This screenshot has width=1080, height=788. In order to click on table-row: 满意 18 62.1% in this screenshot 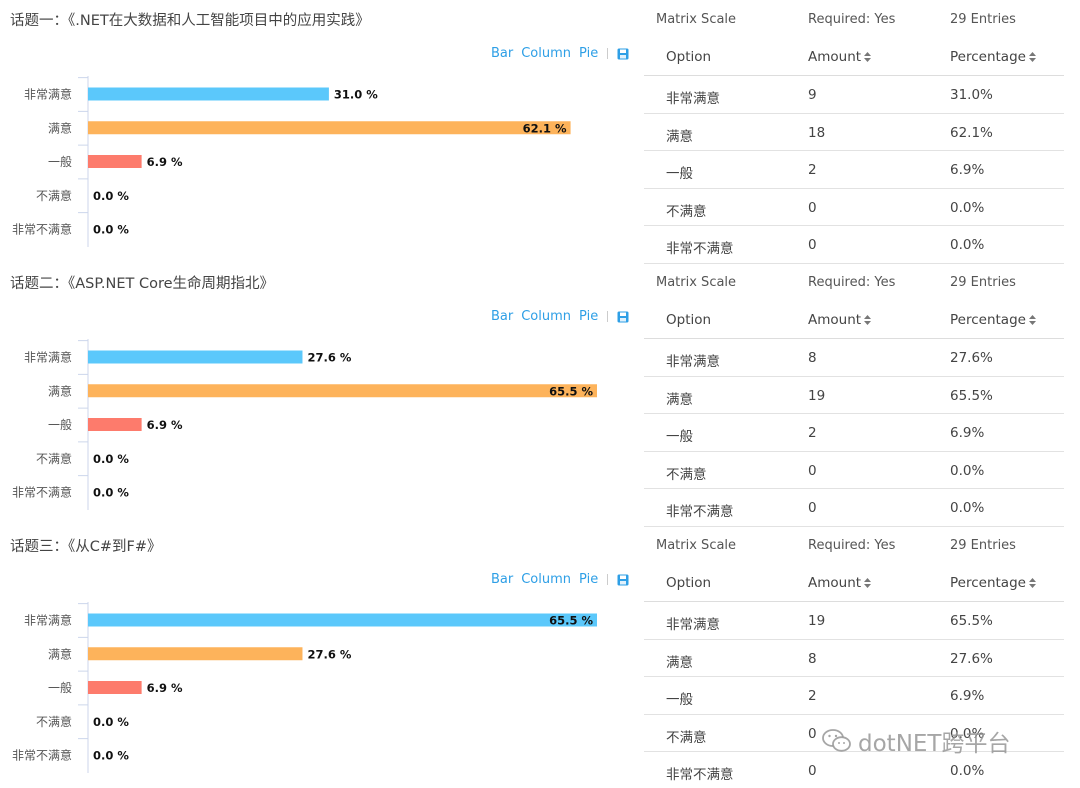, I will do `click(854, 132)`.